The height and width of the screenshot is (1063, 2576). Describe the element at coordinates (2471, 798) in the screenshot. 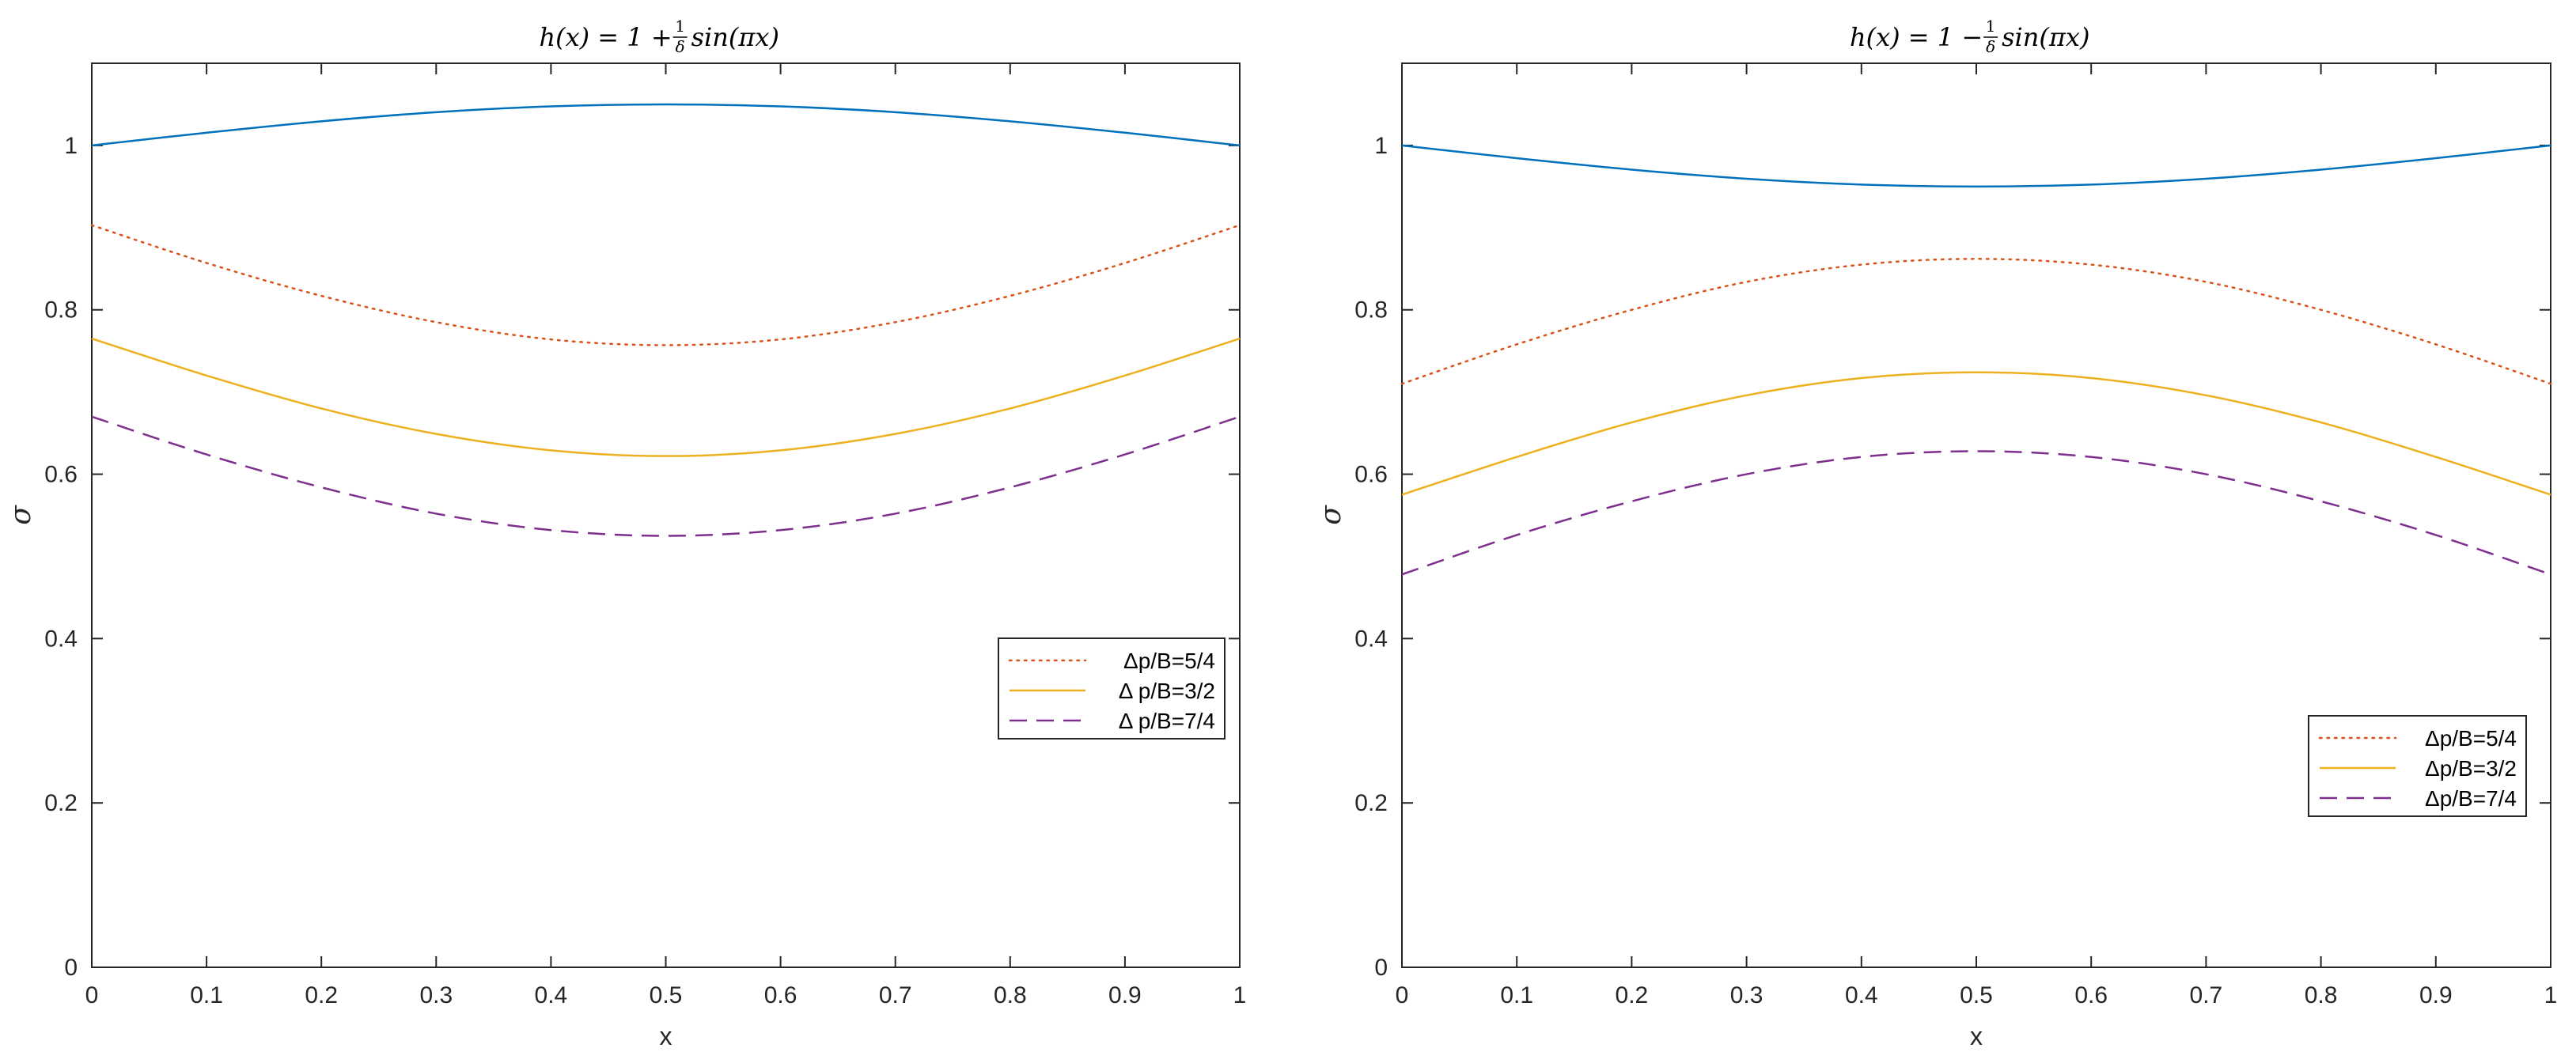

I see `legend-label-2: Δp/B=7/4` at that location.